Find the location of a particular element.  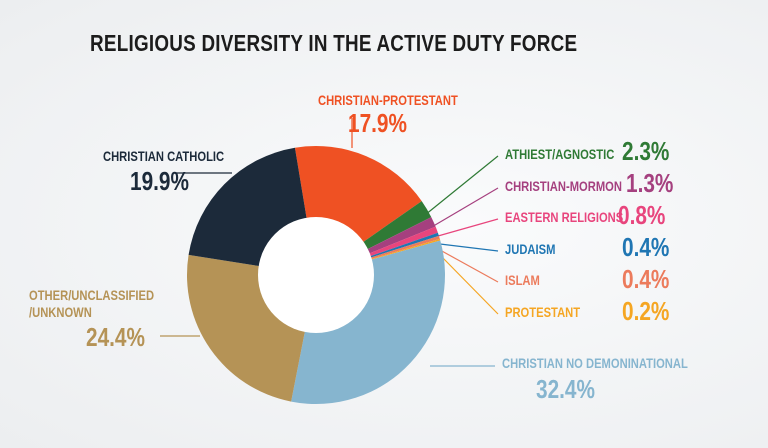

slice-label: ISLAM is located at coordinates (522, 280).